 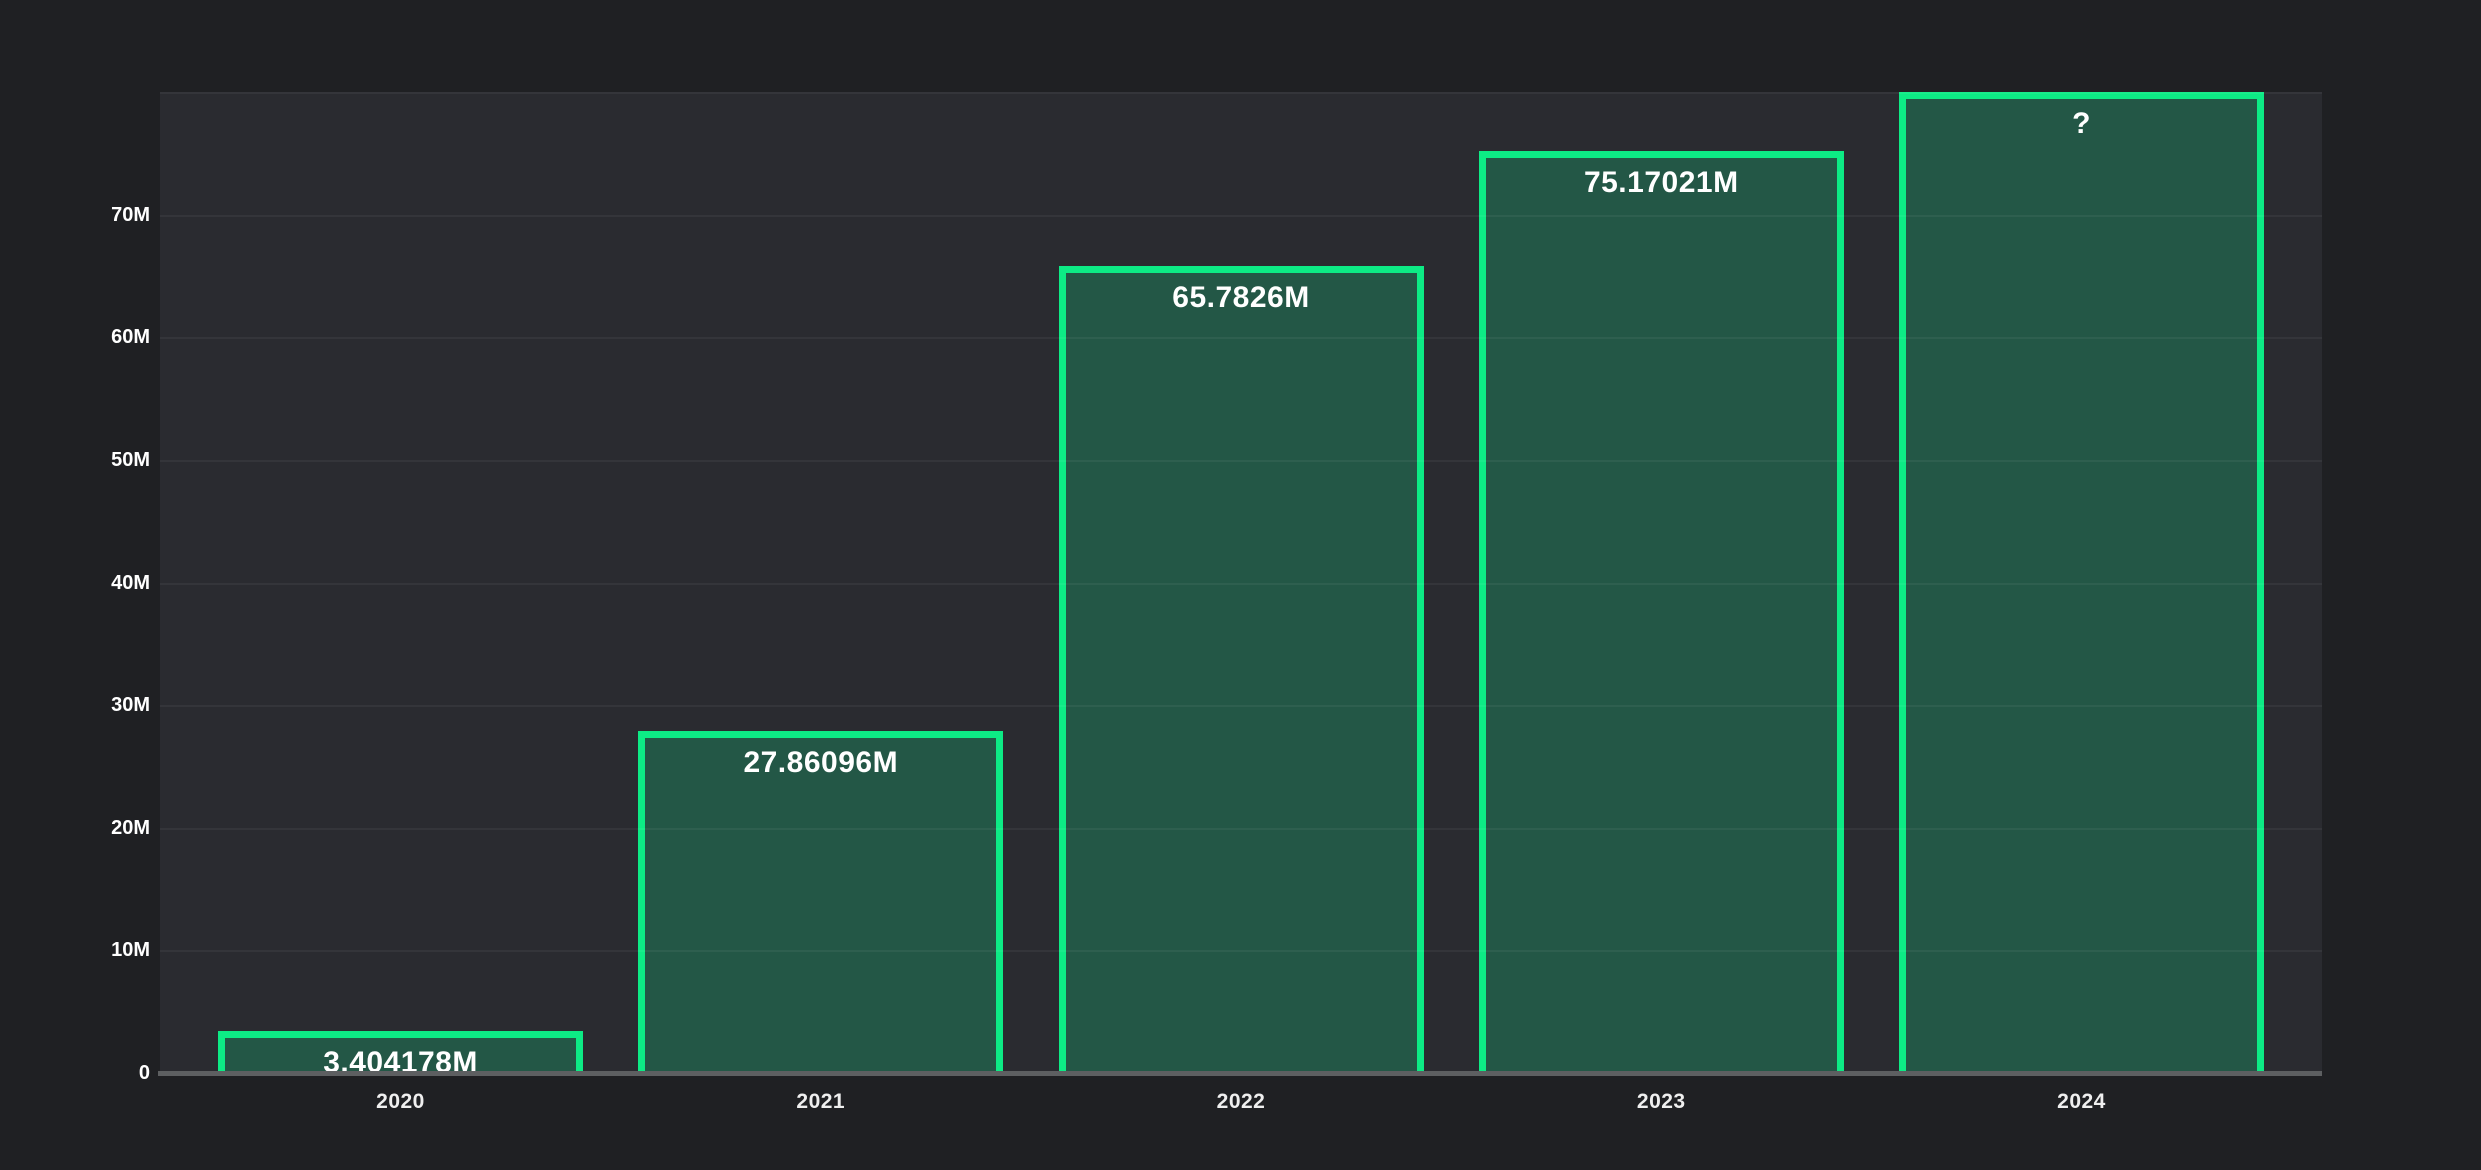 I want to click on bar-value-label: 75.17021M, so click(x=1661, y=183).